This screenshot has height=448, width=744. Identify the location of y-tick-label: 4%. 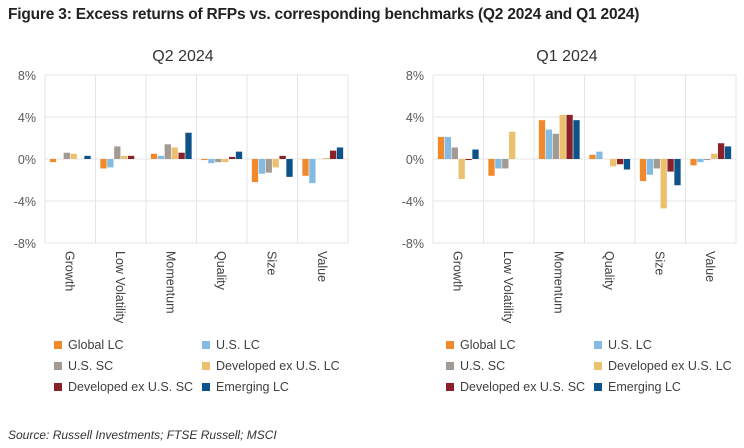
(27, 118).